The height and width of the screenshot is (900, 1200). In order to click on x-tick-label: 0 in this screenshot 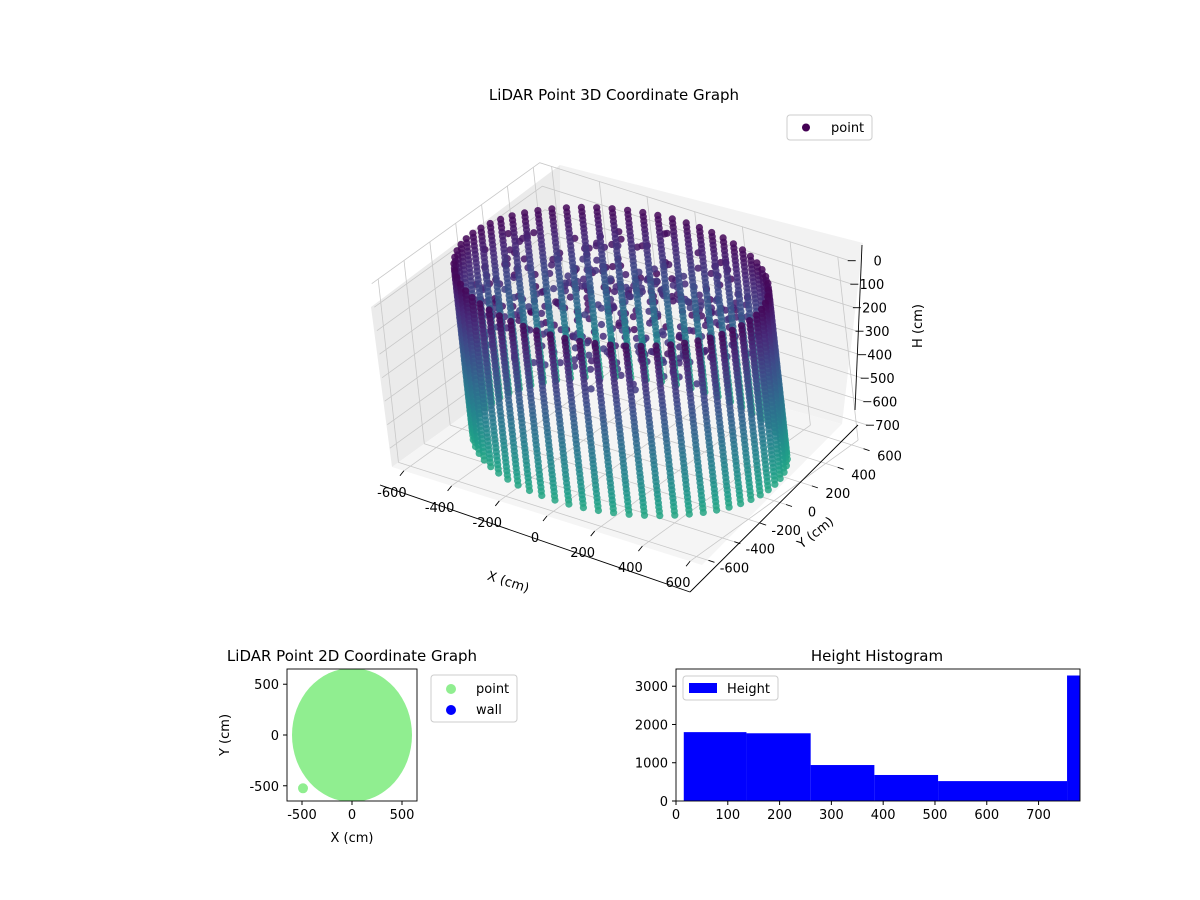, I will do `click(535, 538)`.